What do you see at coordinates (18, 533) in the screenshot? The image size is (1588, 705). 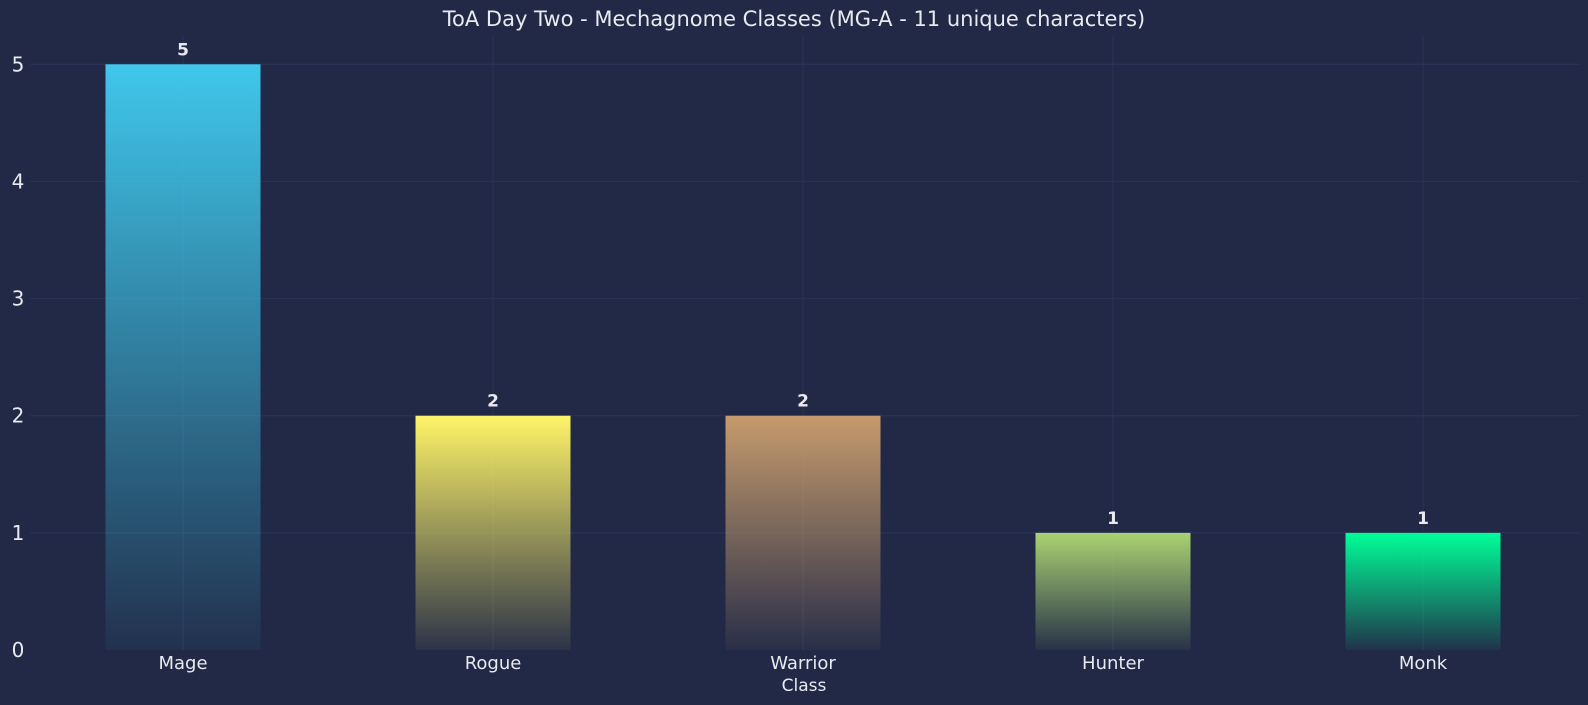 I see `y-tick-label: 1` at bounding box center [18, 533].